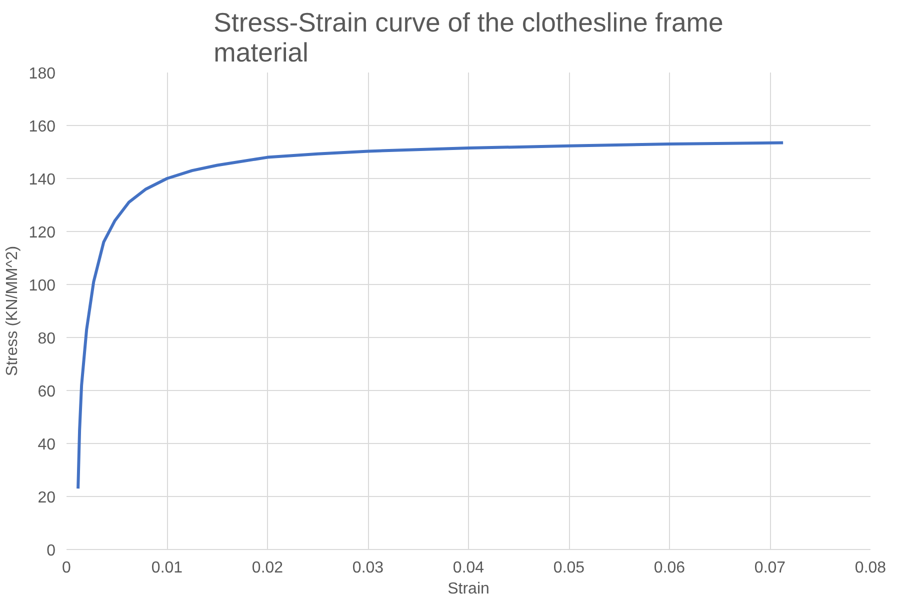 This screenshot has width=908, height=607. Describe the element at coordinates (42, 286) in the screenshot. I see `y-tick-label: 100` at that location.